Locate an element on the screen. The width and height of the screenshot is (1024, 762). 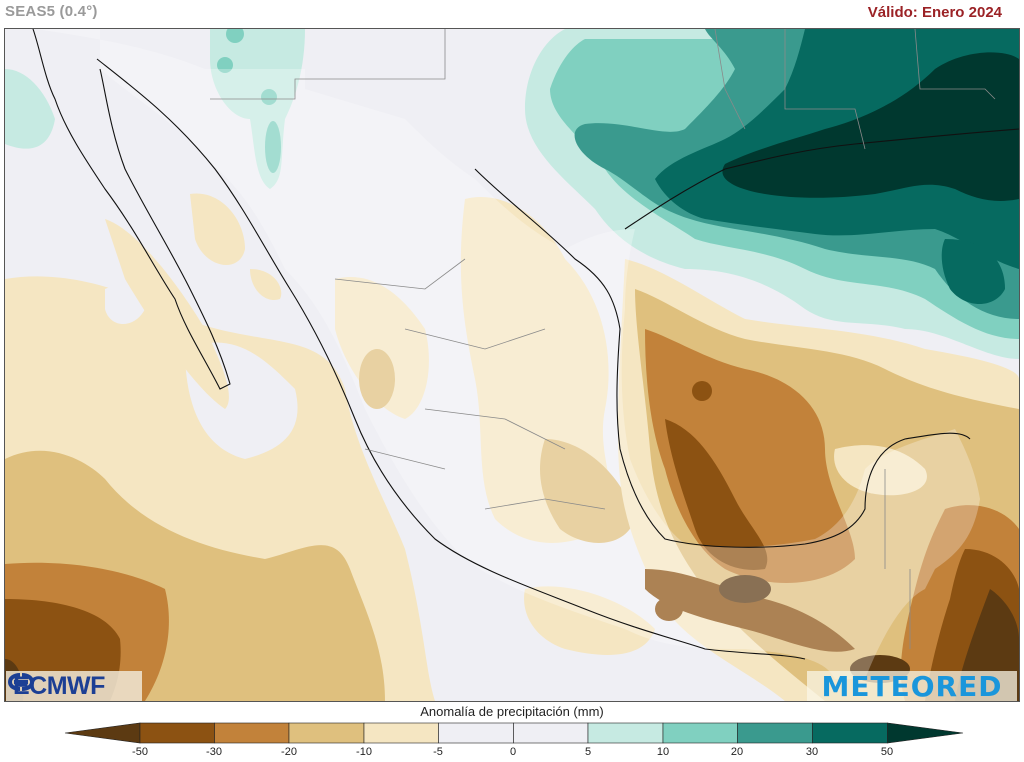
tick-label: 50 is located at coordinates (887, 752).